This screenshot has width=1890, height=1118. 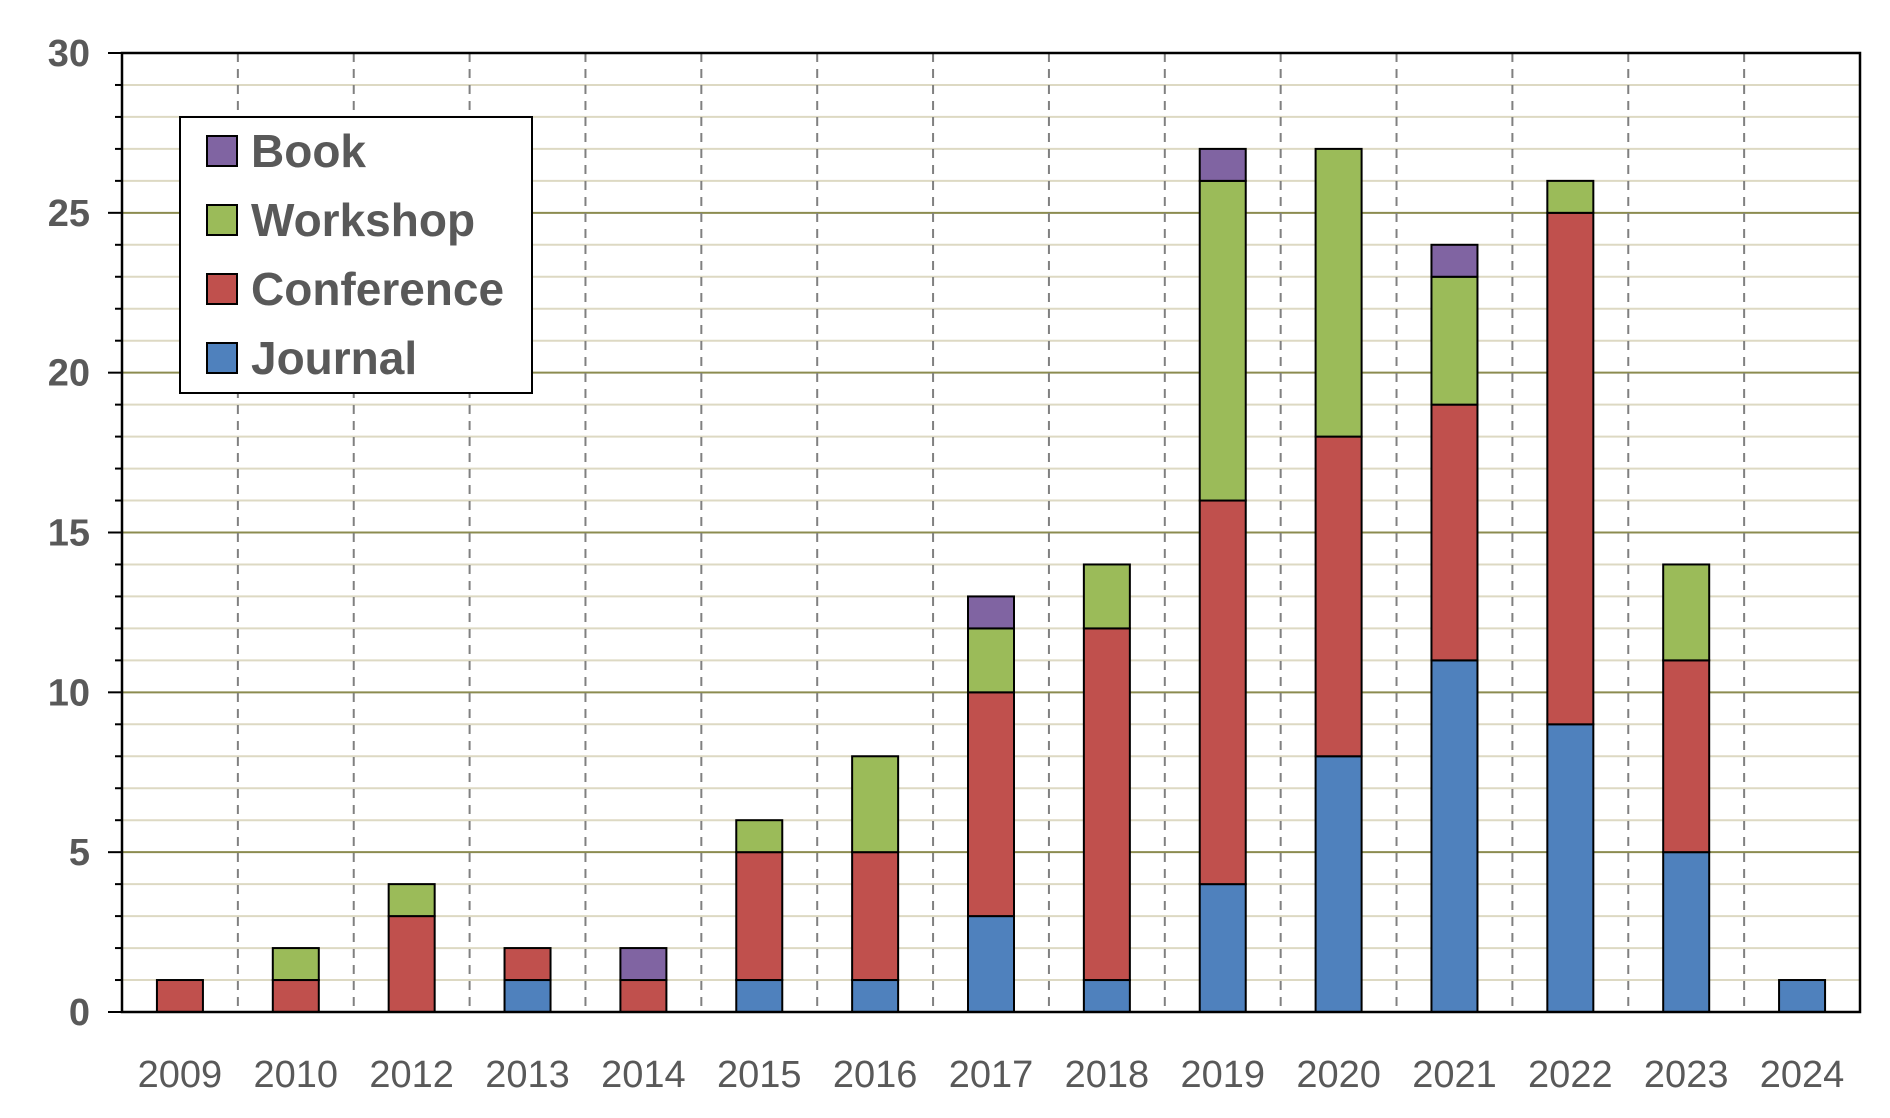 I want to click on bar-conference-2010, so click(x=295, y=996).